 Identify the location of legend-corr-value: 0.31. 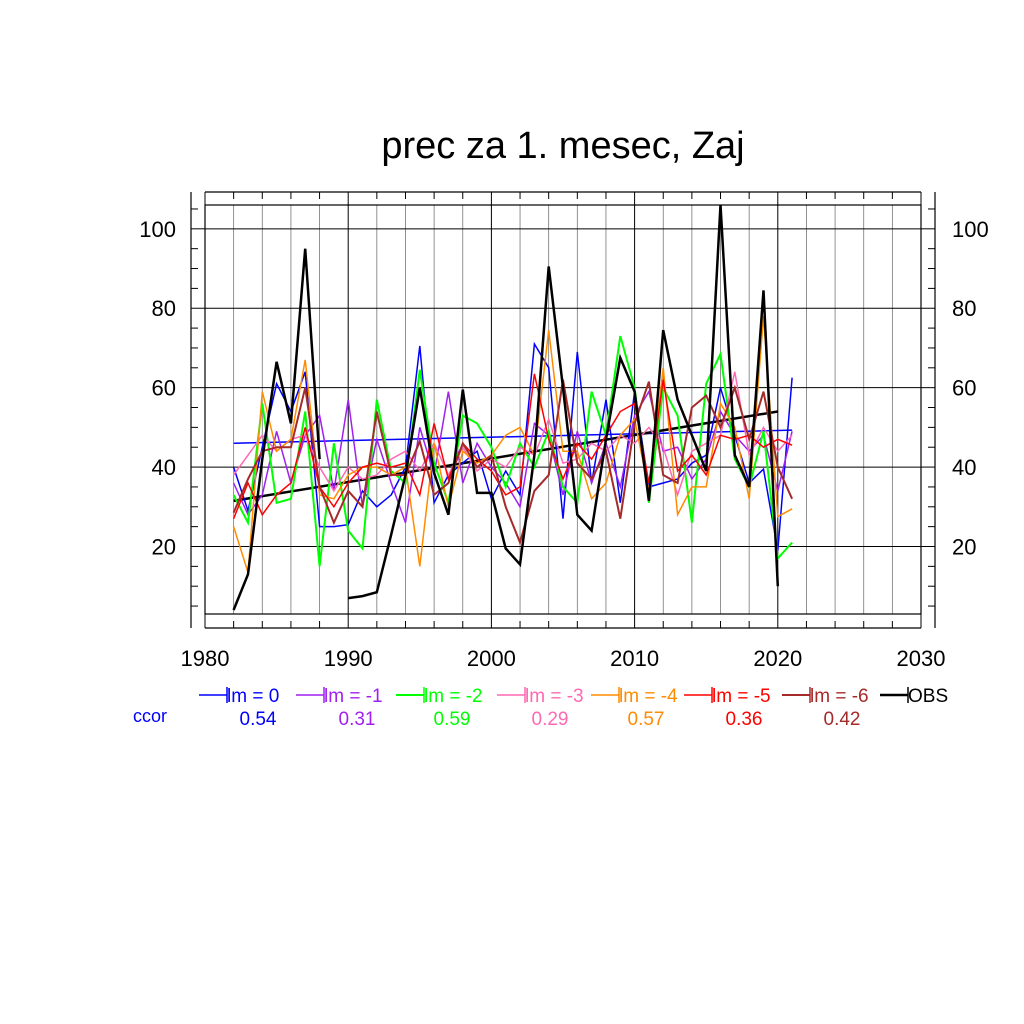
(357, 719).